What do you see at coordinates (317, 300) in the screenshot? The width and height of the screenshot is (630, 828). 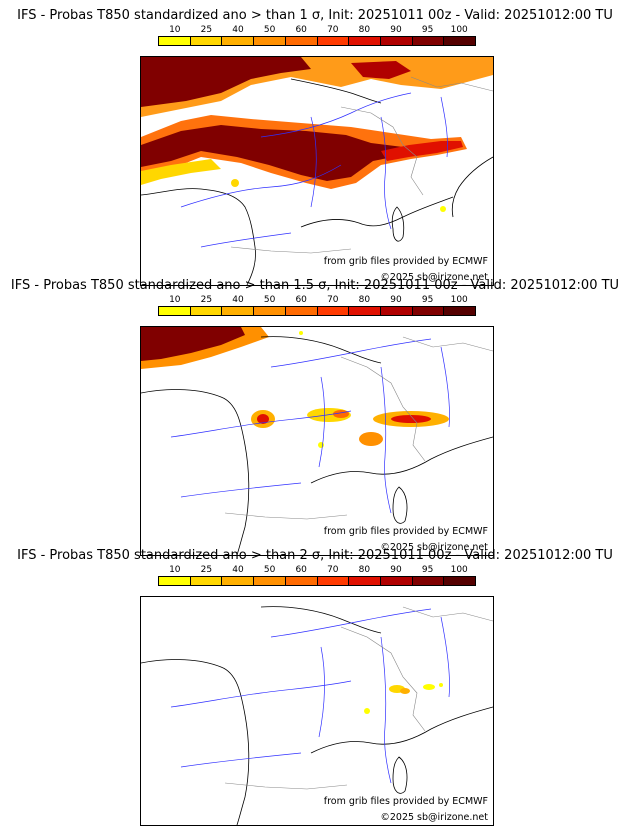 I see `legend-labels: 10 25 40 50 60 70 80 90 95 100` at bounding box center [317, 300].